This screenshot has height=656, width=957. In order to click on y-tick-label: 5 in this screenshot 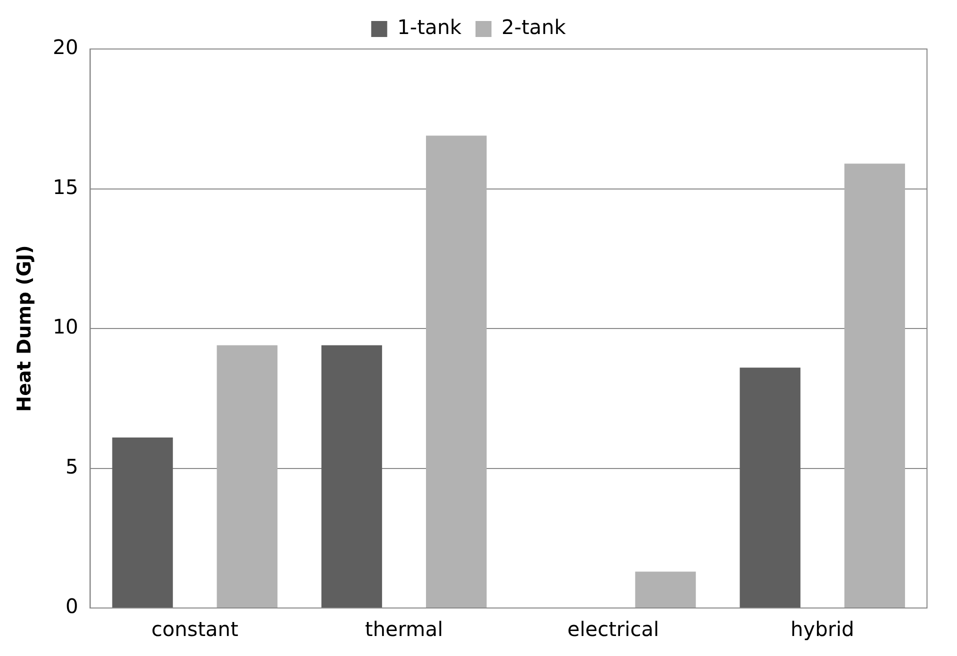, I will do `click(72, 466)`.